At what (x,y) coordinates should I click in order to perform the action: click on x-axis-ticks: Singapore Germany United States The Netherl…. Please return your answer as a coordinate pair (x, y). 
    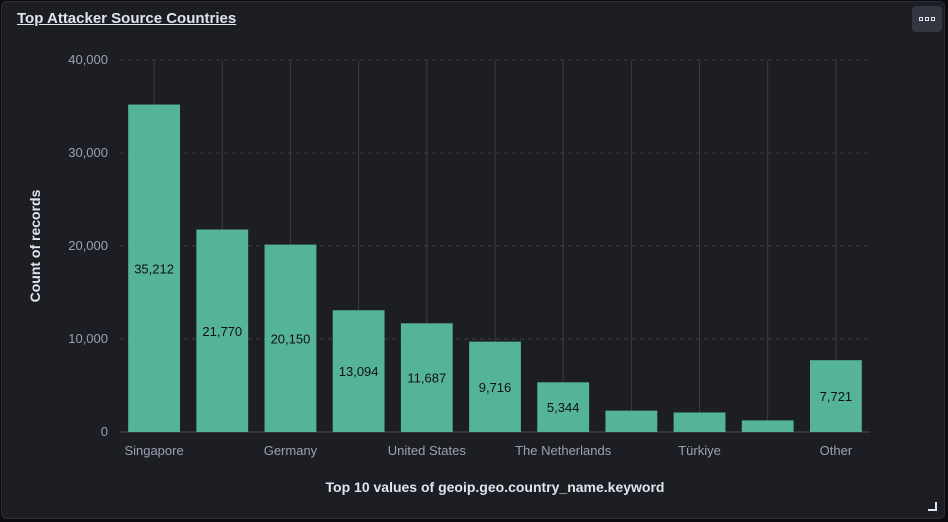
    Looking at the image, I should click on (488, 450).